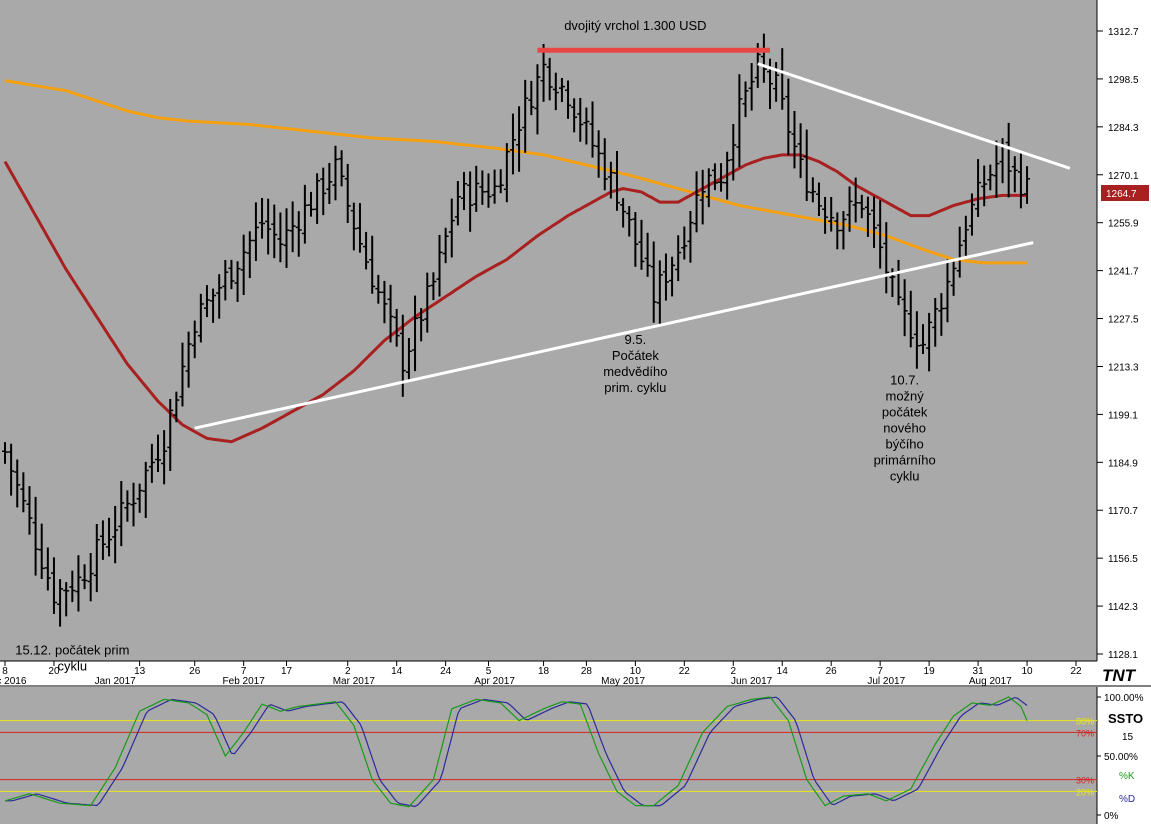 This screenshot has width=1151, height=824. I want to click on date-tick-label: 18, so click(544, 671).